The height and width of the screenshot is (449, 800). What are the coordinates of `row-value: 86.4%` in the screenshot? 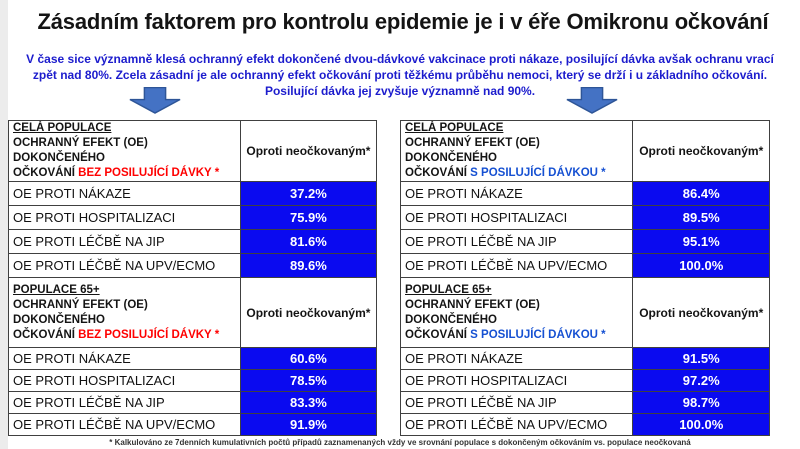 It's located at (701, 193).